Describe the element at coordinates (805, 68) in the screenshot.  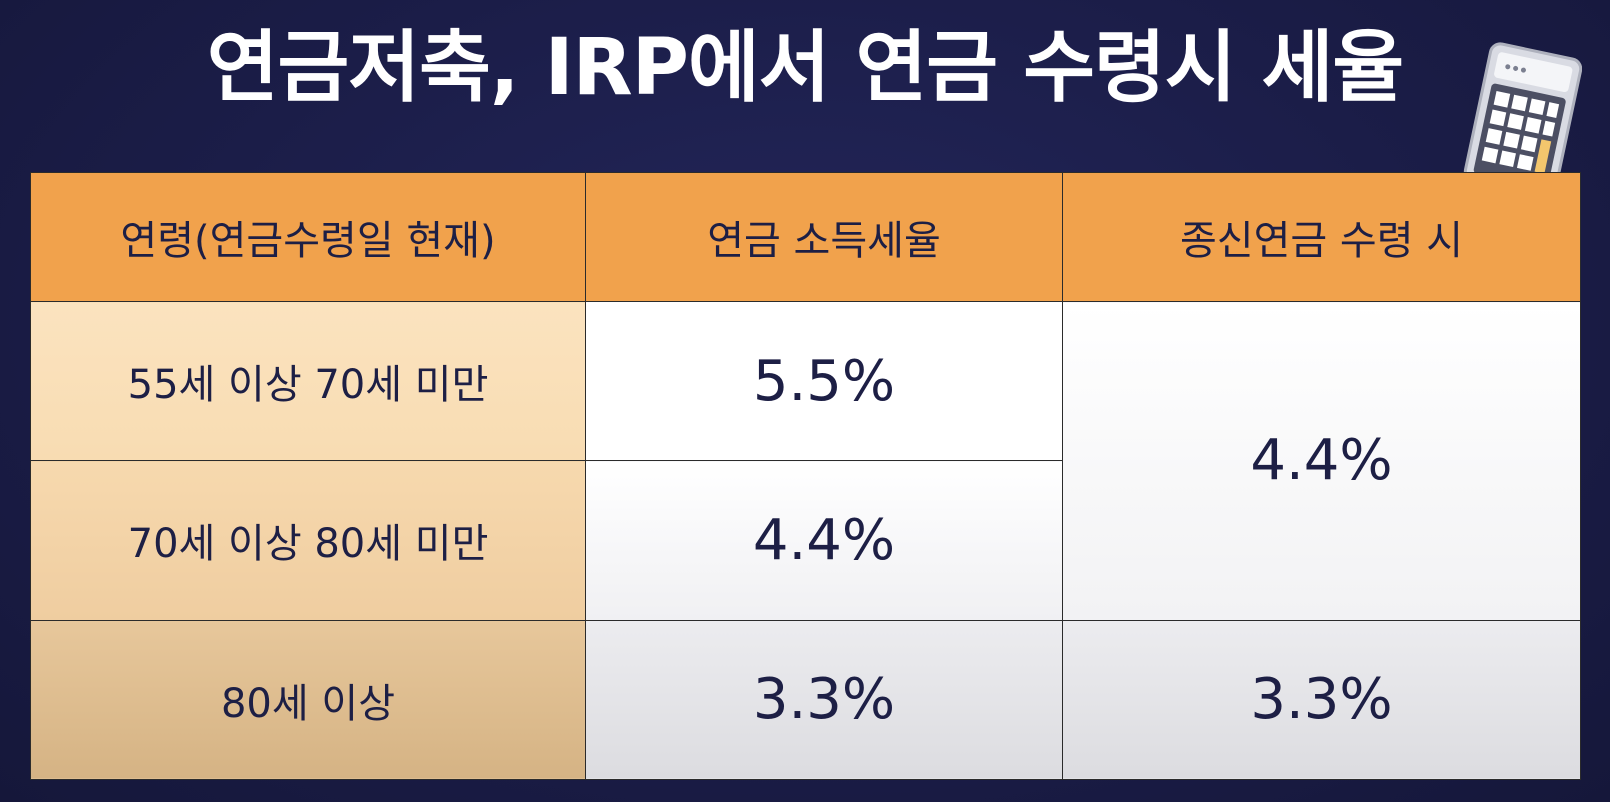
I see `page-title: 연금저축, IRP에서 연금 수령시 세율` at that location.